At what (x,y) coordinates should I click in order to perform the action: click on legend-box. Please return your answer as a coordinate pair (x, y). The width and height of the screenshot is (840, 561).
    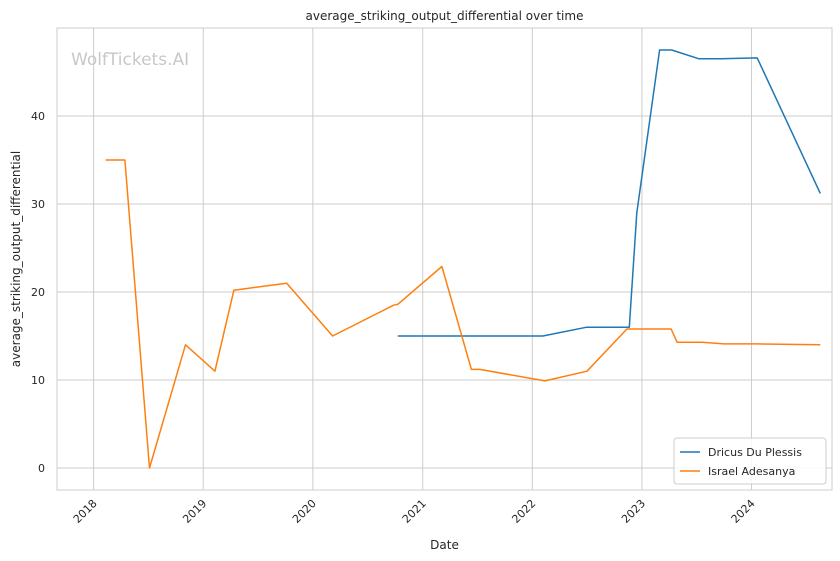
    Looking at the image, I should click on (750, 461).